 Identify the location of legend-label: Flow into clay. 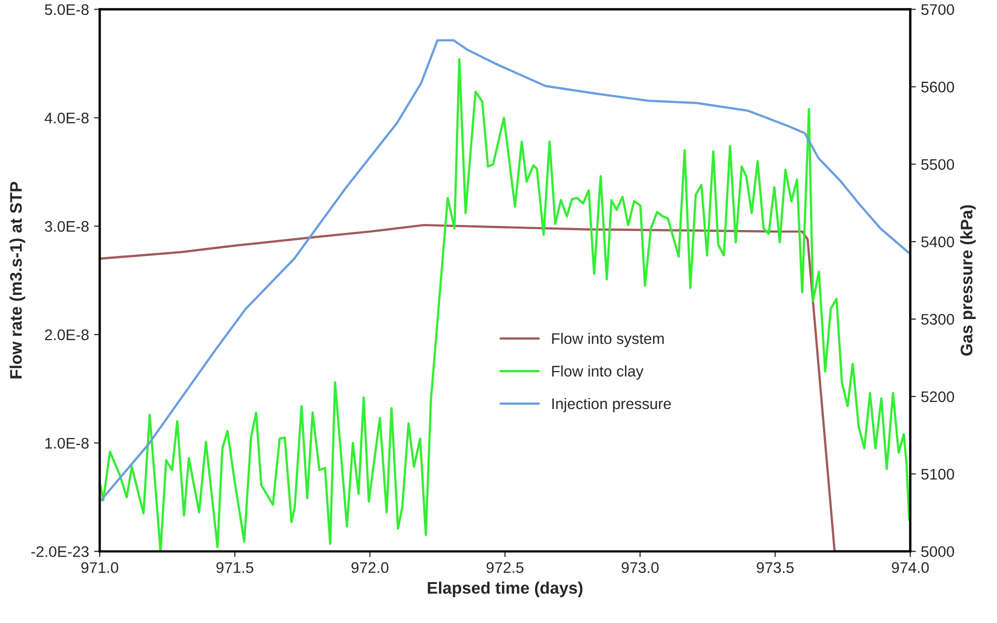
(598, 372).